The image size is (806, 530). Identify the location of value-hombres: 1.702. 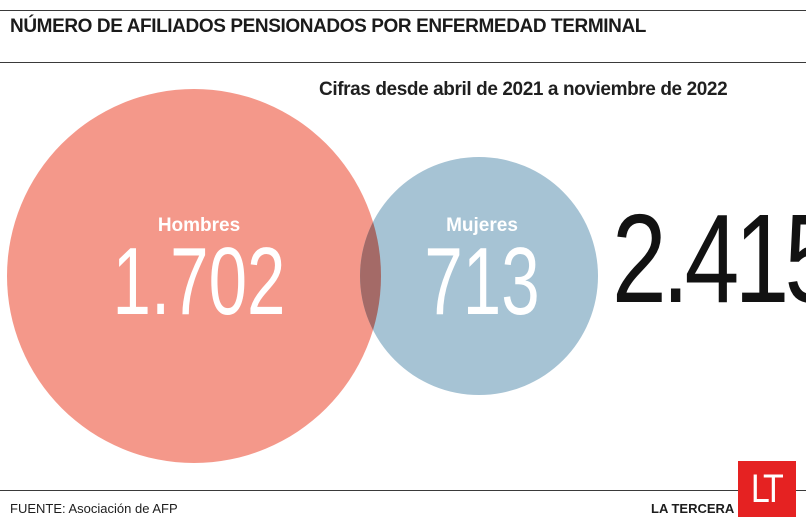
(199, 281).